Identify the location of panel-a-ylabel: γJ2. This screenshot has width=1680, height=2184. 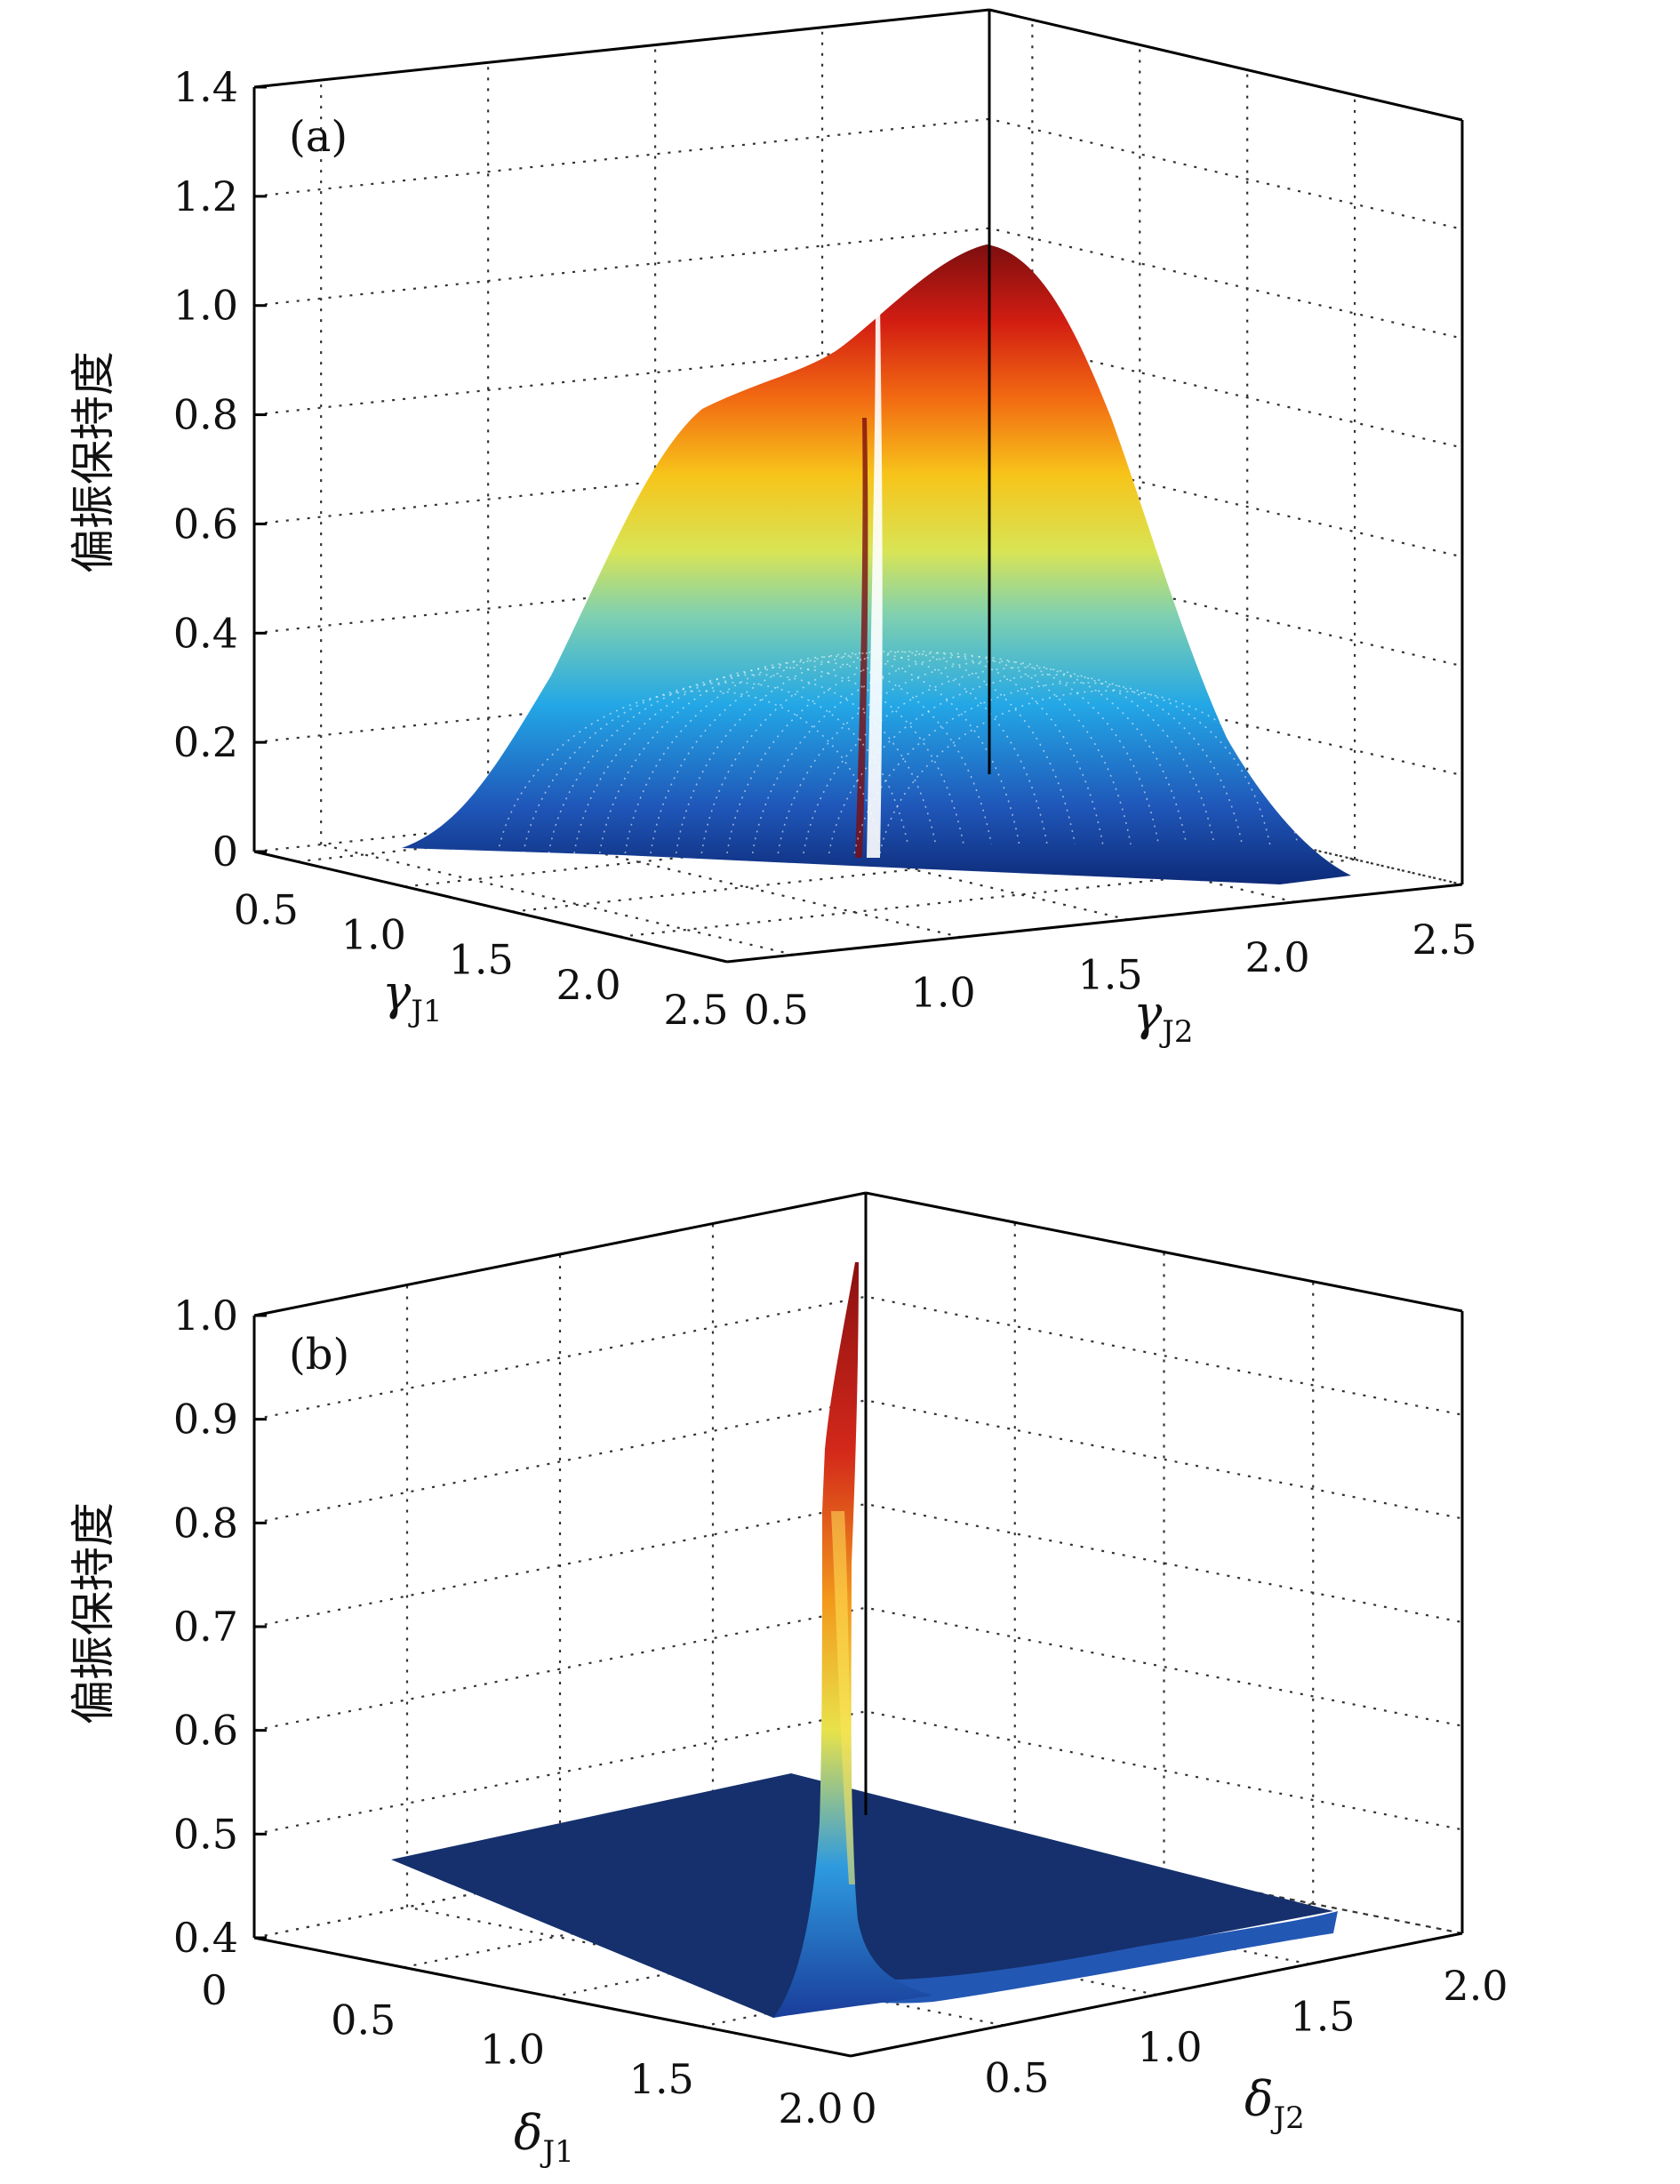
(1163, 1017).